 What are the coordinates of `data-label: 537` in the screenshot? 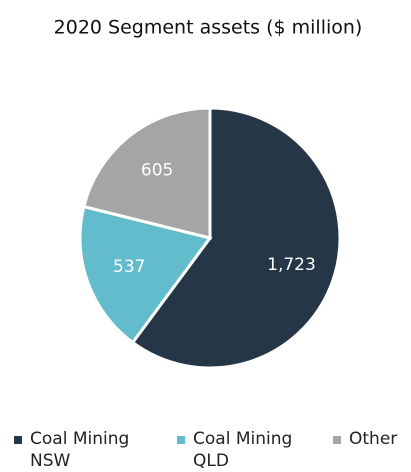 It's located at (129, 267).